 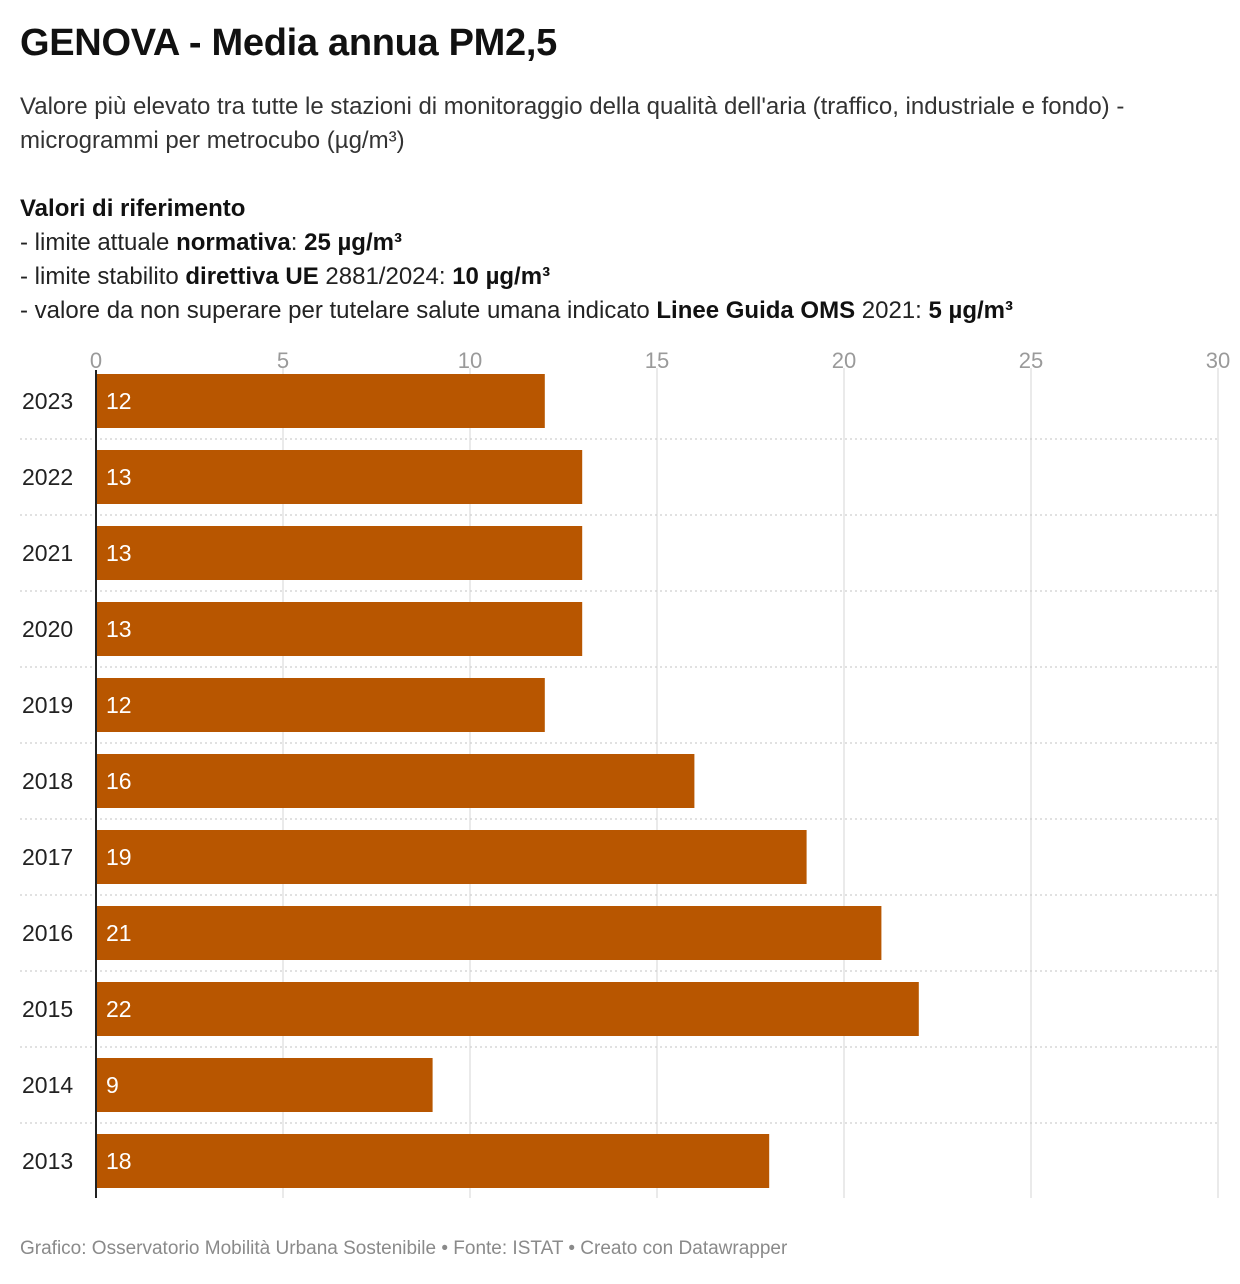 I want to click on category-label-2015: 2015, so click(x=47, y=1009).